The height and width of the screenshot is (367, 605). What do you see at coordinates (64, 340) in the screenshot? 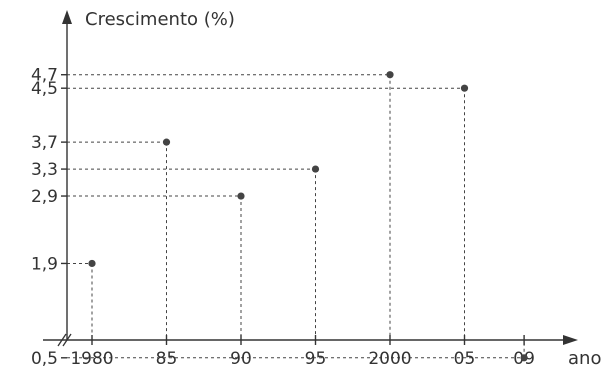
I see `x-axis-break` at bounding box center [64, 340].